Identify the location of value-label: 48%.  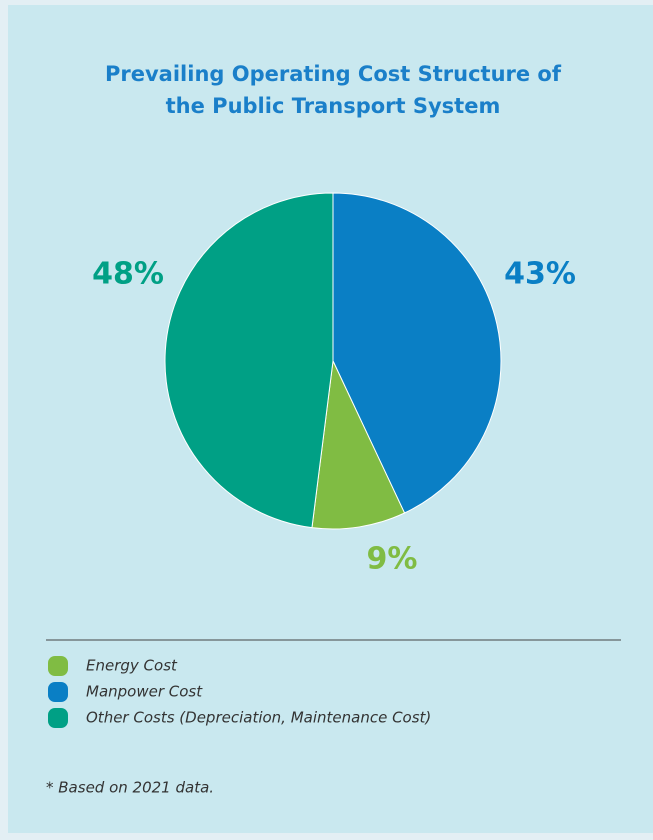
(128, 274).